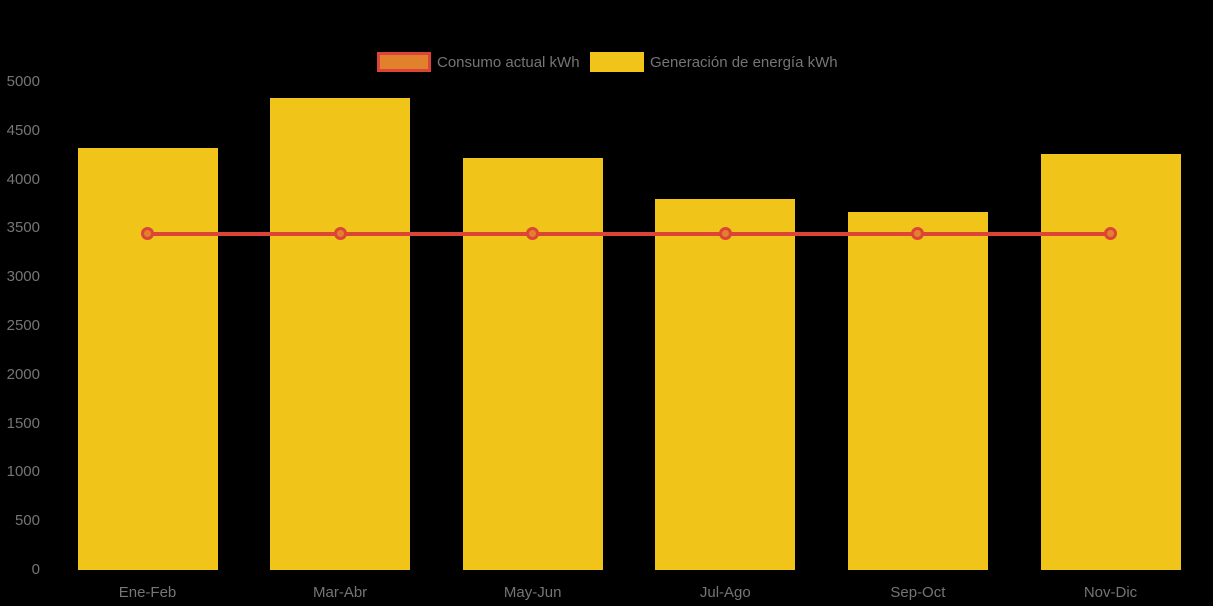 This screenshot has width=1213, height=606. Describe the element at coordinates (23, 423) in the screenshot. I see `y-axis-tick-label: 1500` at that location.